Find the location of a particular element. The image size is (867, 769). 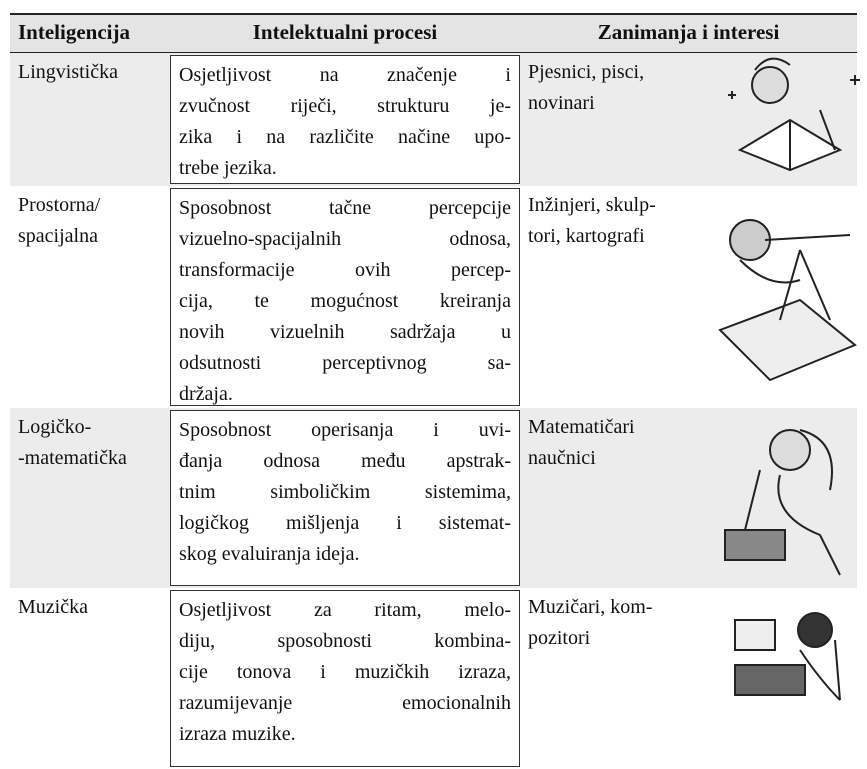

text-line: tori, kartografi is located at coordinates (586, 236).